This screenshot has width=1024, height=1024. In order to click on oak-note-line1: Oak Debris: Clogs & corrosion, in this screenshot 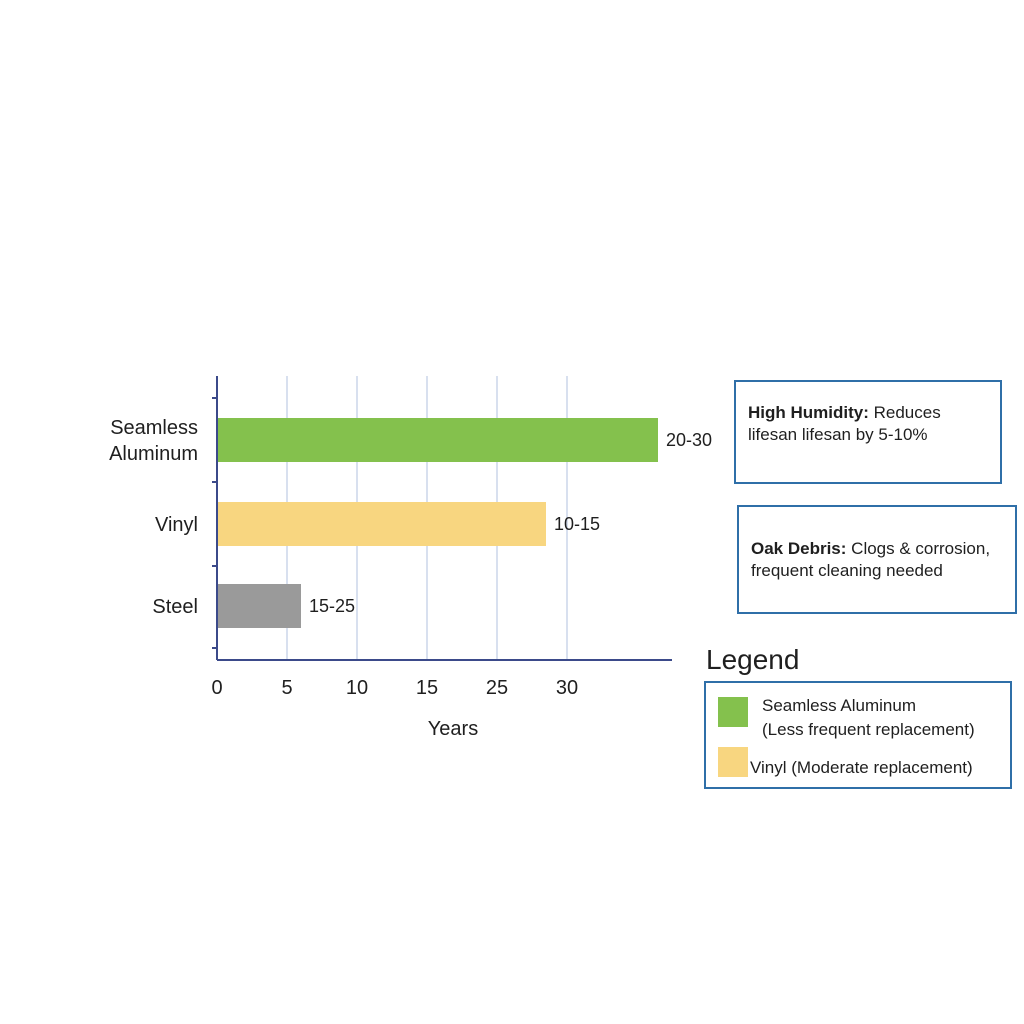, I will do `click(877, 549)`.